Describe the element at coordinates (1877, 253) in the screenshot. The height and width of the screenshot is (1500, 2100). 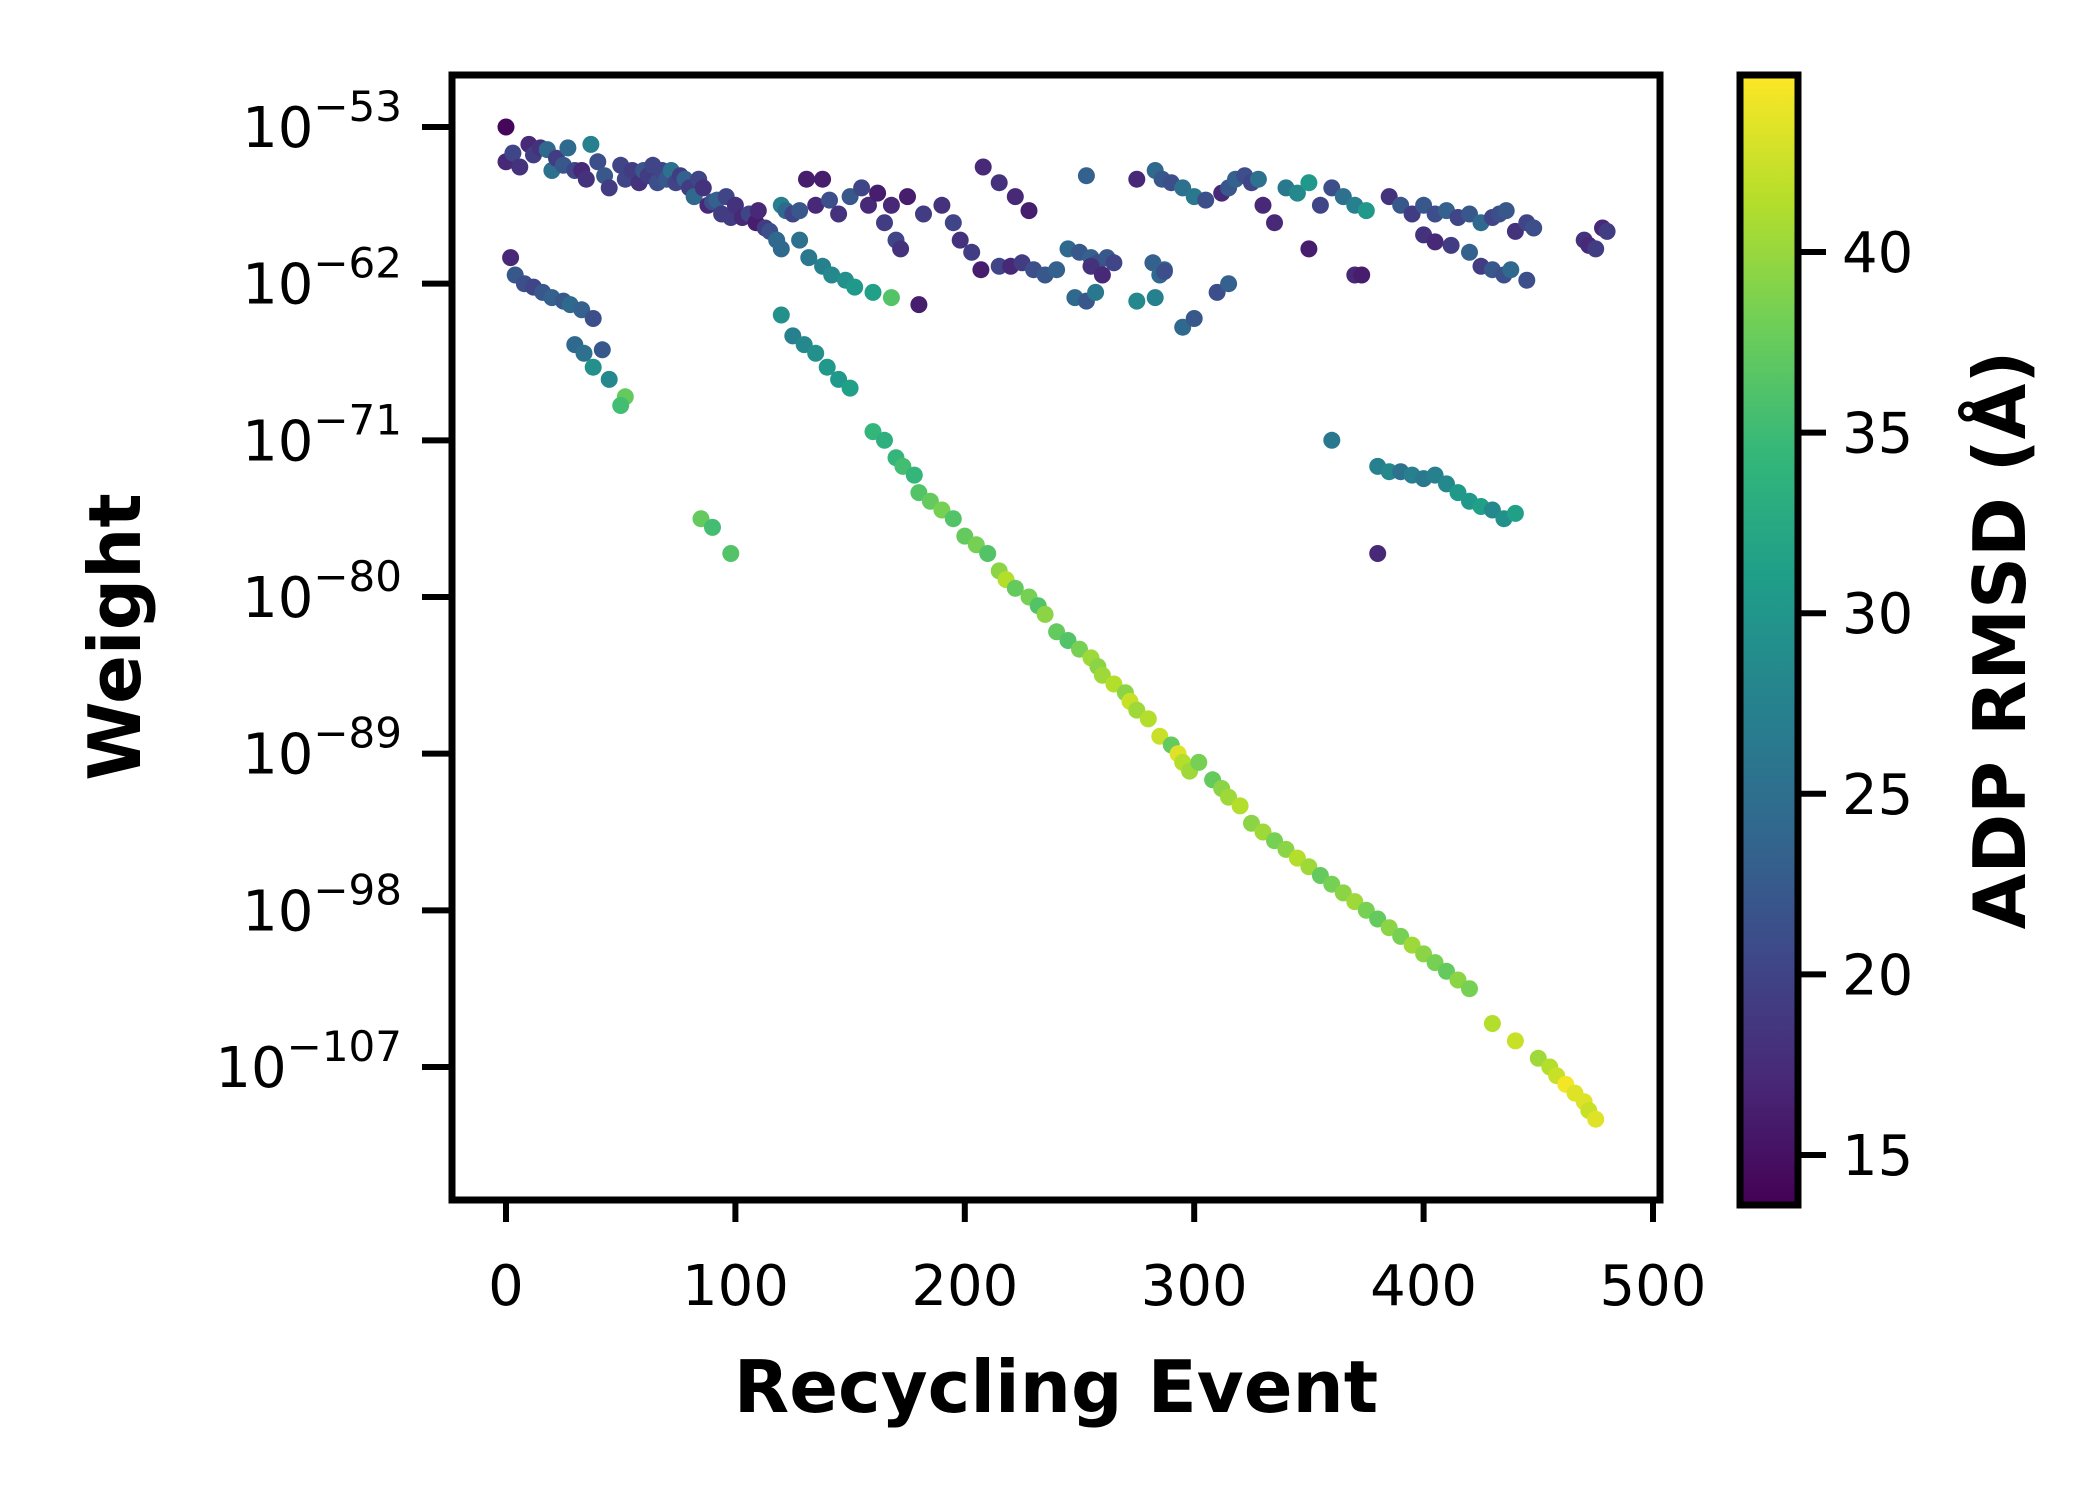
I see `colorbar-tick-label: 40` at that location.